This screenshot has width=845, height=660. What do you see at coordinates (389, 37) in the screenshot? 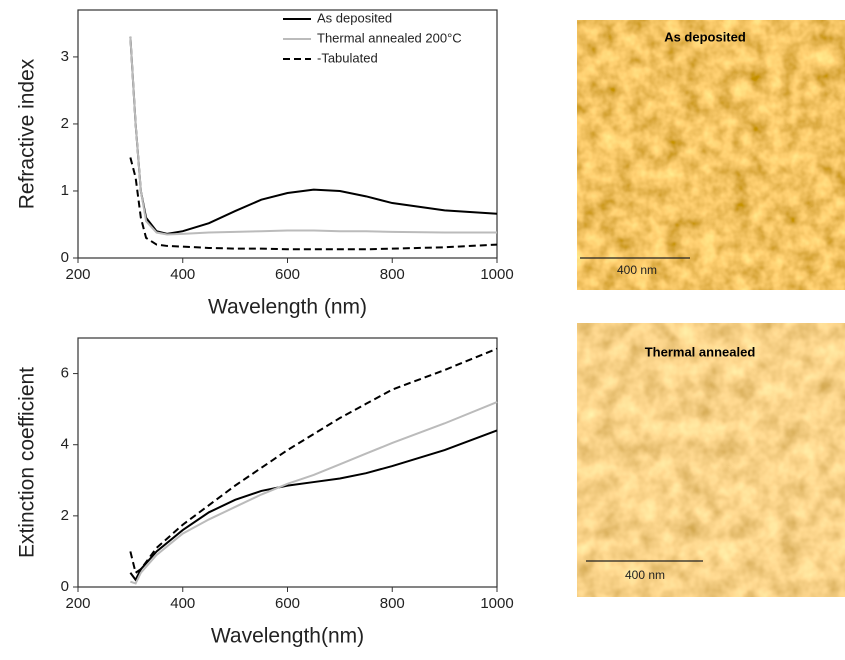
I see `legend-label: Thermal annealed 200°C` at bounding box center [389, 37].